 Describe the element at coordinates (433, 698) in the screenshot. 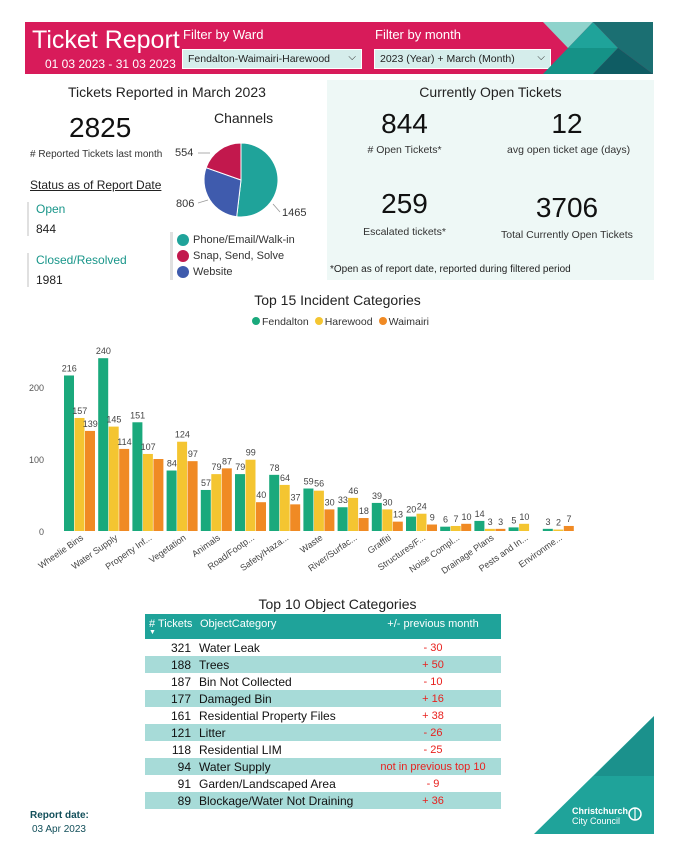

I see `cell-change: + 16` at that location.